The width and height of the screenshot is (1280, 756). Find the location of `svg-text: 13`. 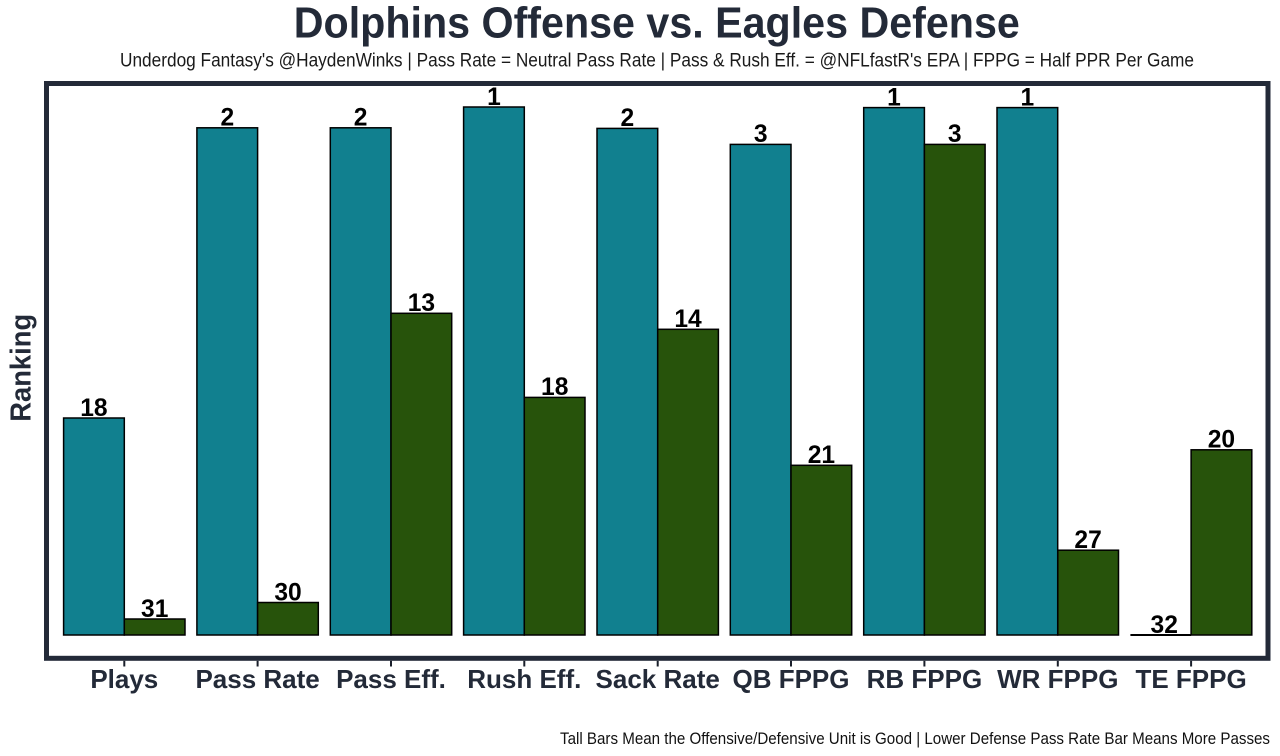

svg-text: 13 is located at coordinates (421, 303).